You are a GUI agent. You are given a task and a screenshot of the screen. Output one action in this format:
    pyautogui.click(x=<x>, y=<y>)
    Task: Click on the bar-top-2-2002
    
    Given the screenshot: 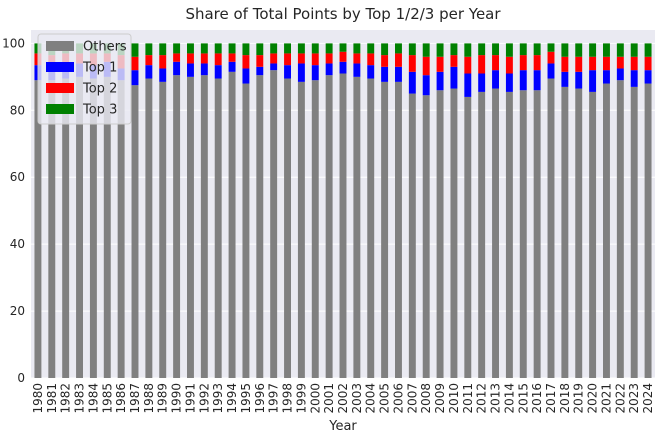 What is the action you would take?
    pyautogui.click(x=343, y=56)
    